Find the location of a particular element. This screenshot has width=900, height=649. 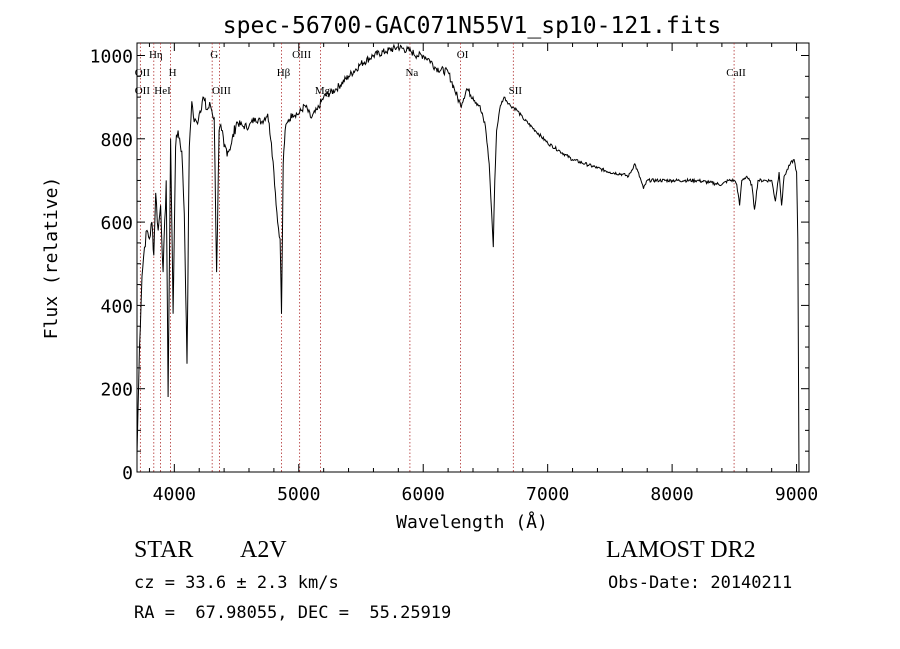

line-label: G is located at coordinates (214, 55).